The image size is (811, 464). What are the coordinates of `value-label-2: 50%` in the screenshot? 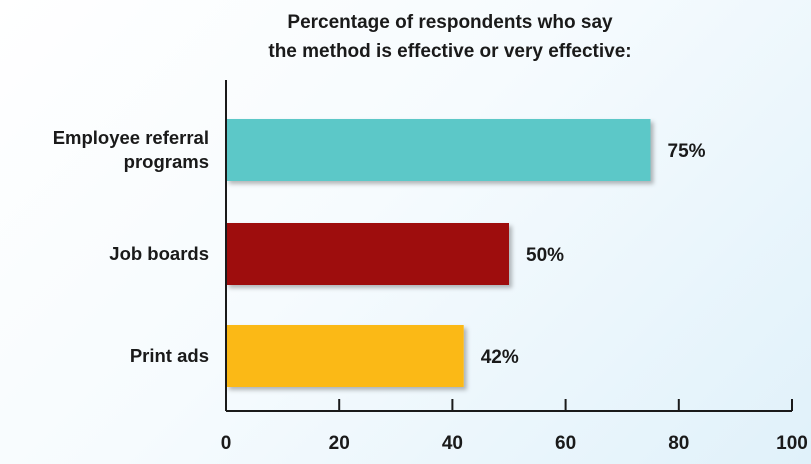 It's located at (545, 255).